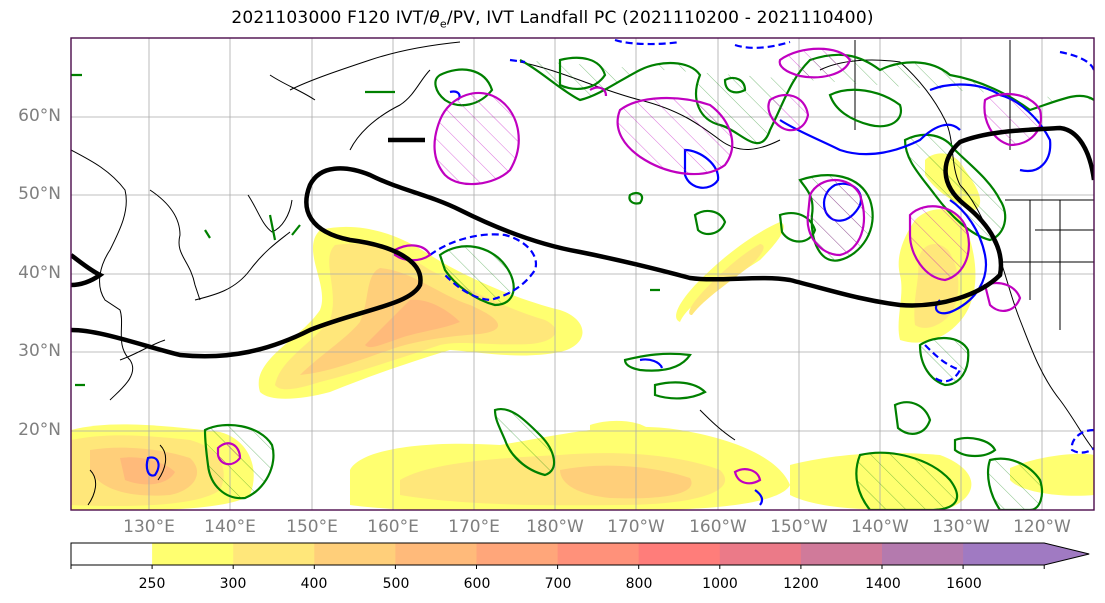 This screenshot has width=1105, height=603. Describe the element at coordinates (312, 527) in the screenshot. I see `lon-label: 150°E` at that location.